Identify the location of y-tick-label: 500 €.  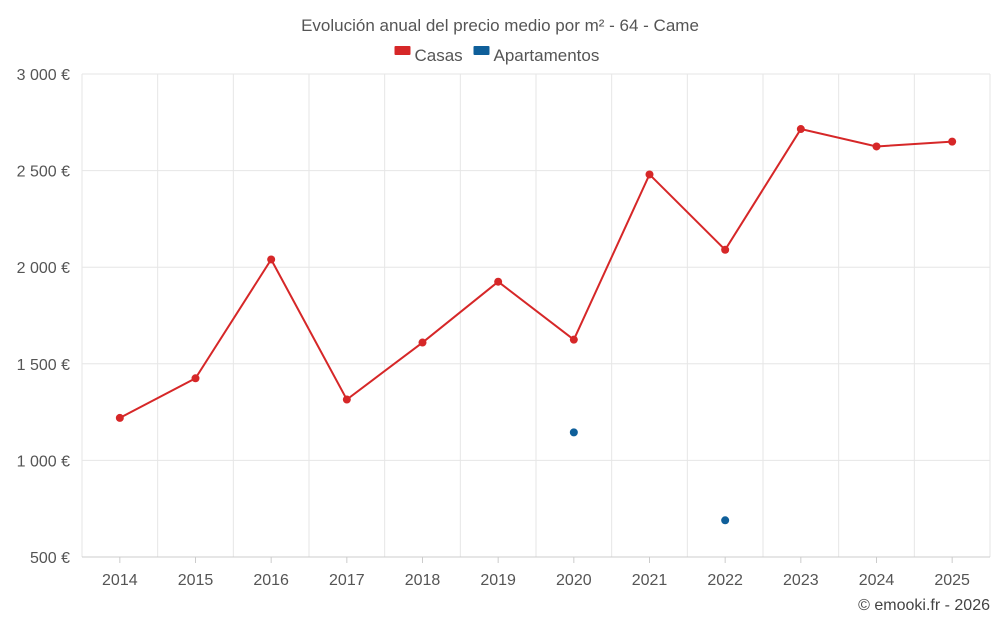
(50, 558).